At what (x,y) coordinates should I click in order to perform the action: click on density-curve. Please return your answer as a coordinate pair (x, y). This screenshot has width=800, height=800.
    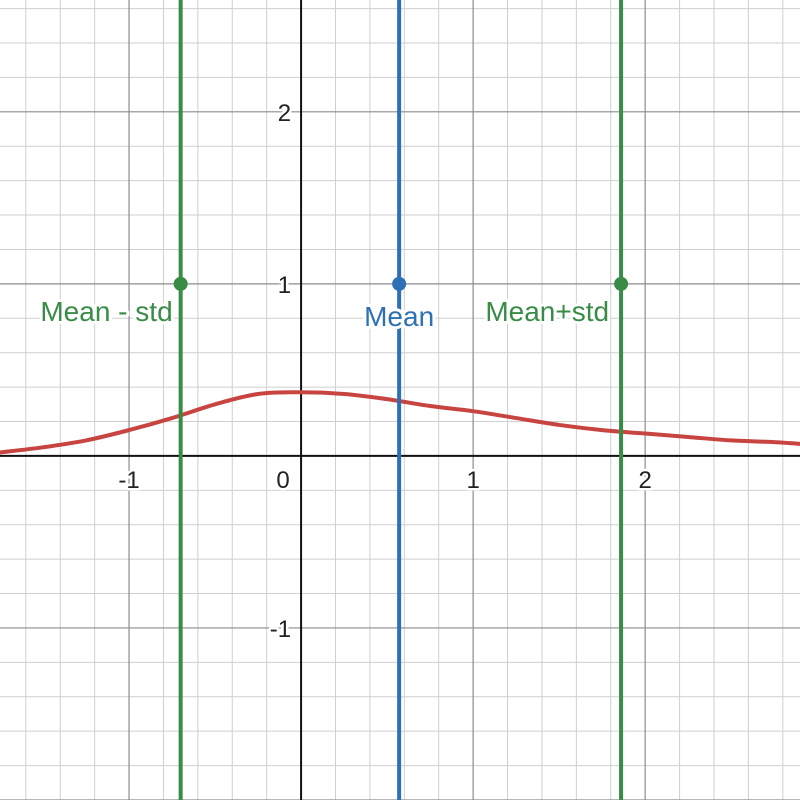
    Looking at the image, I should click on (400, 422).